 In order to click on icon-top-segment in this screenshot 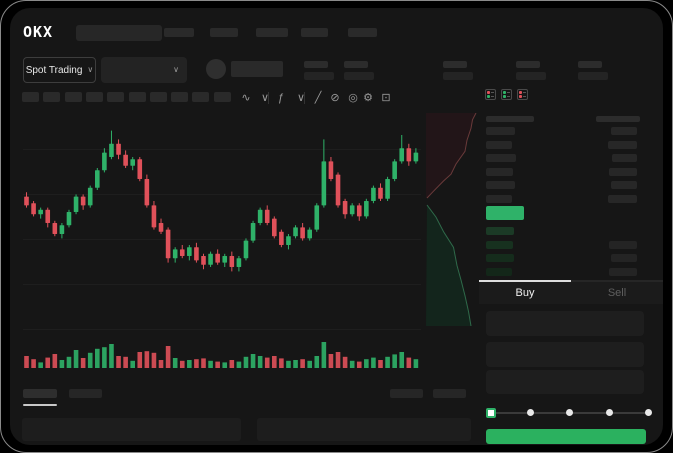, I will do `click(520, 92)`.